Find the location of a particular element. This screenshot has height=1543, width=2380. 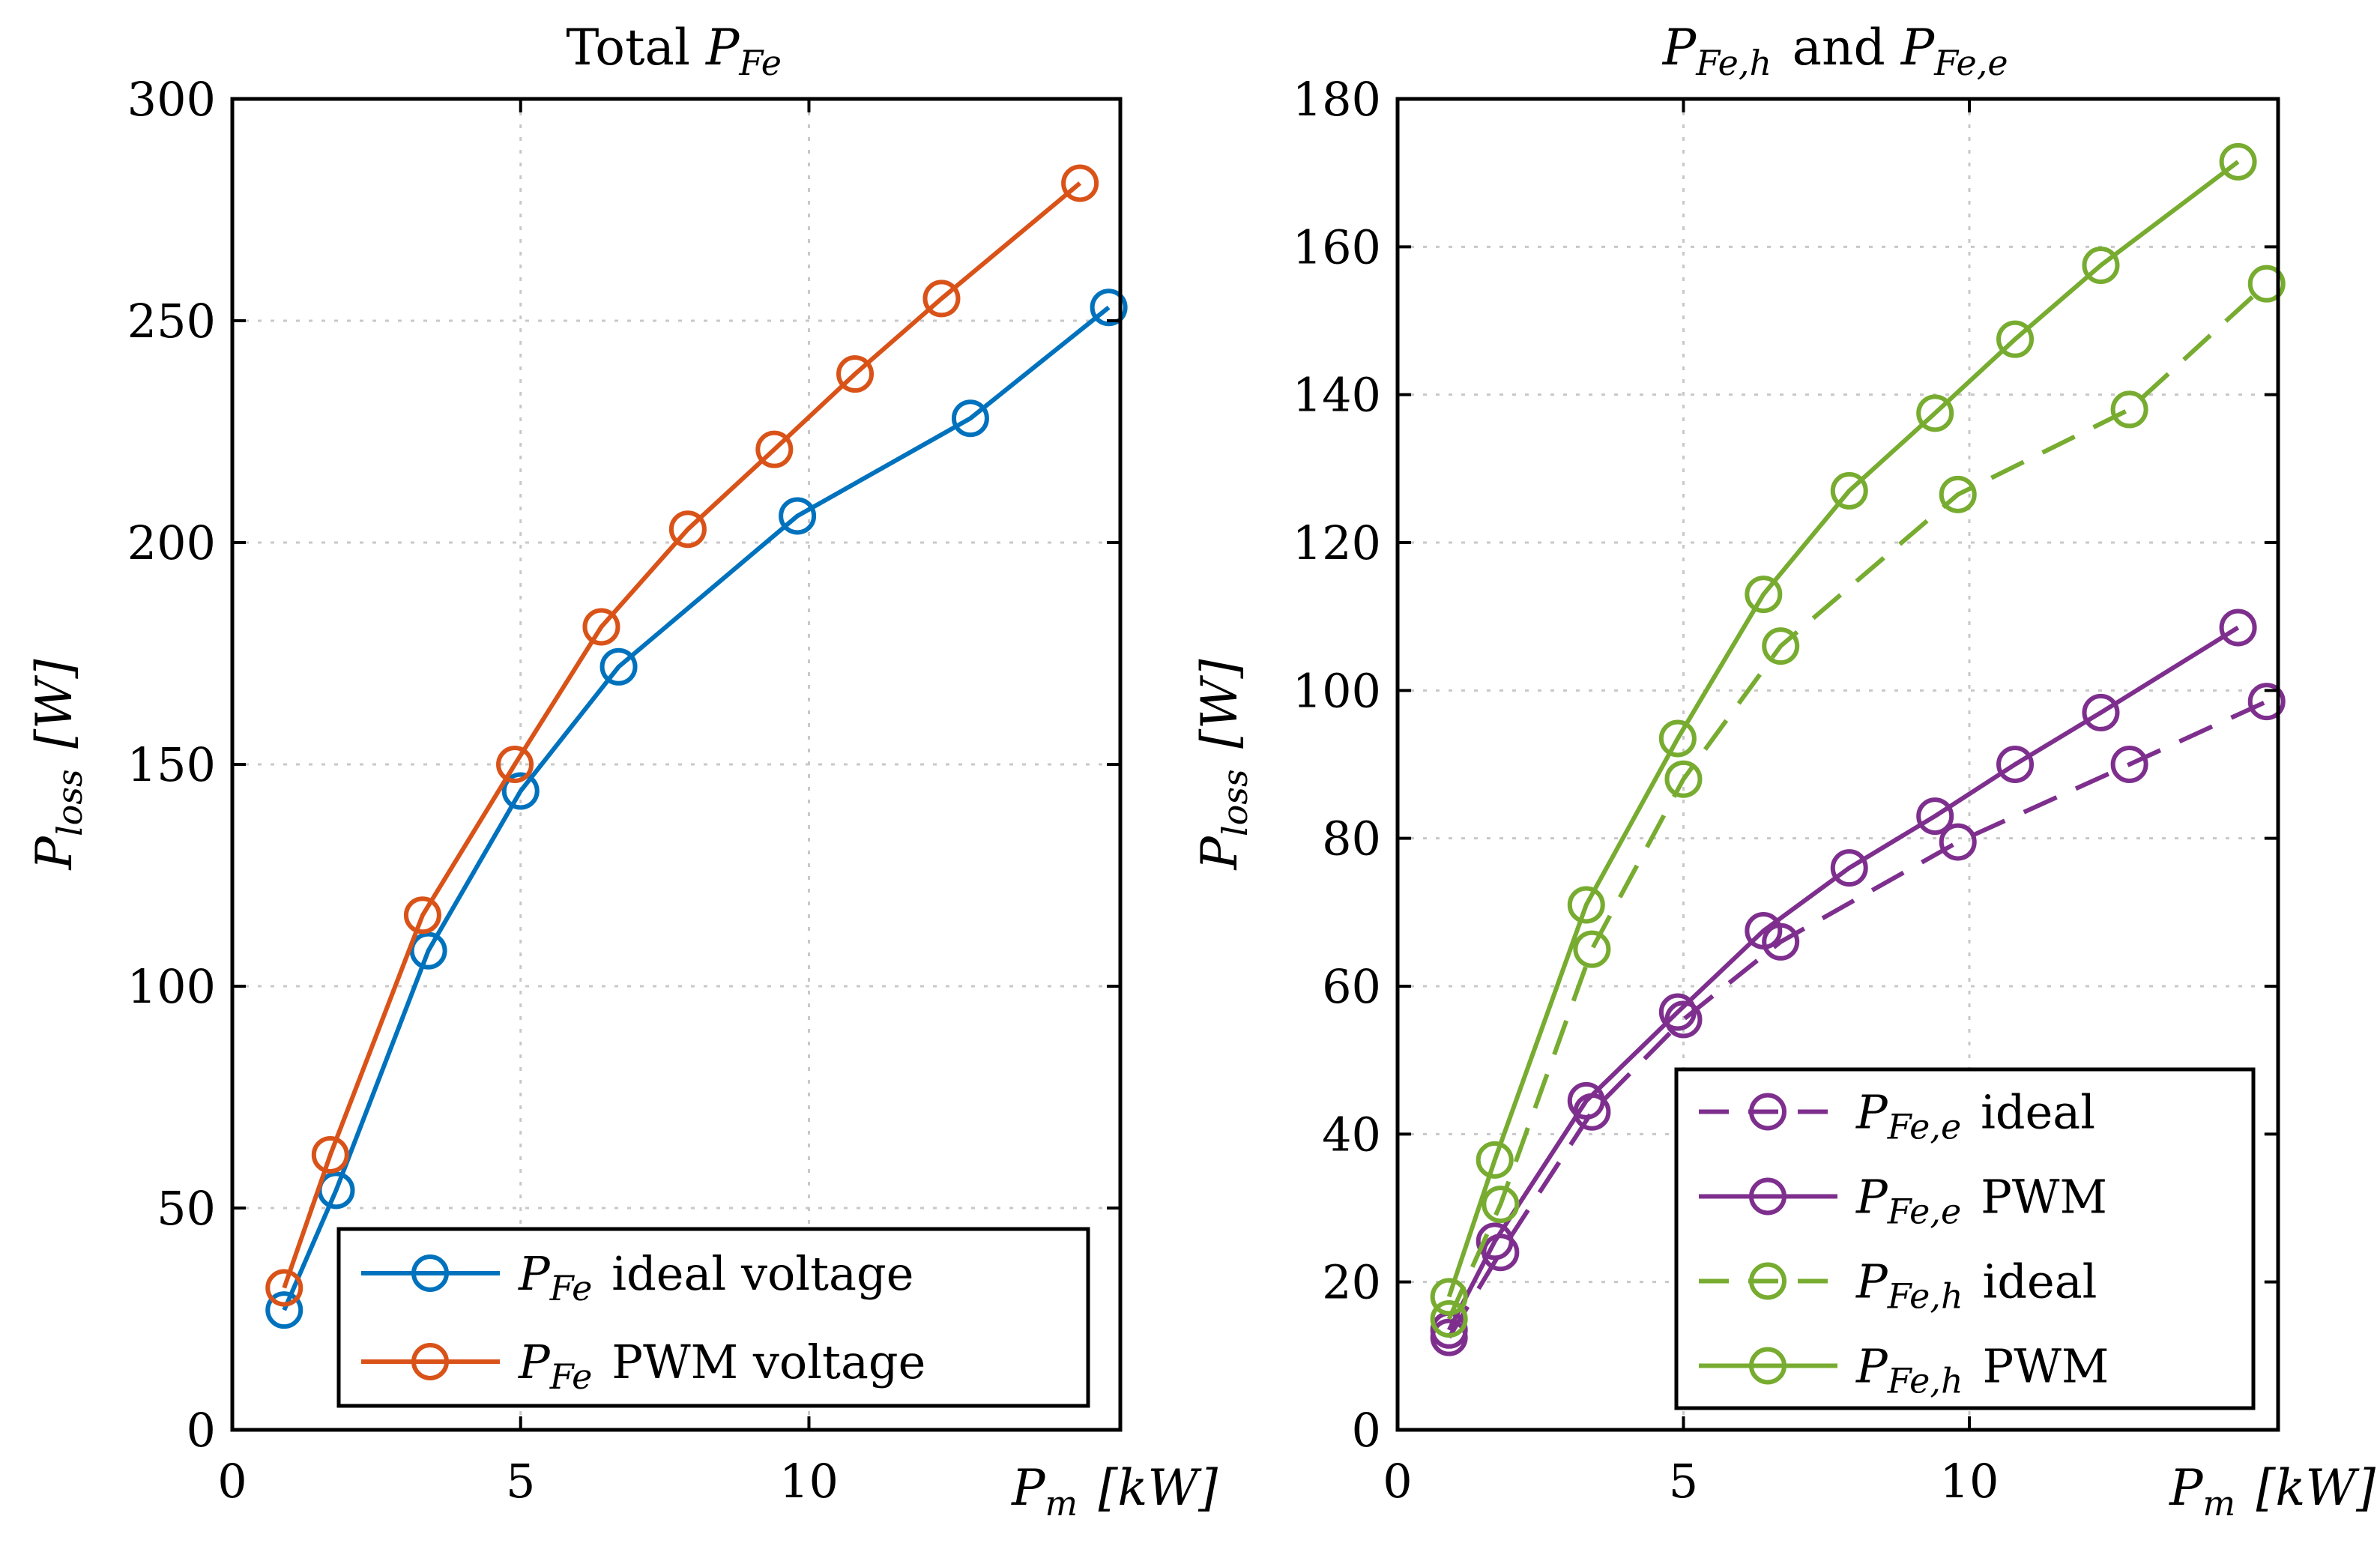

legend-label: PFe PWM voltage is located at coordinates (721, 1366).